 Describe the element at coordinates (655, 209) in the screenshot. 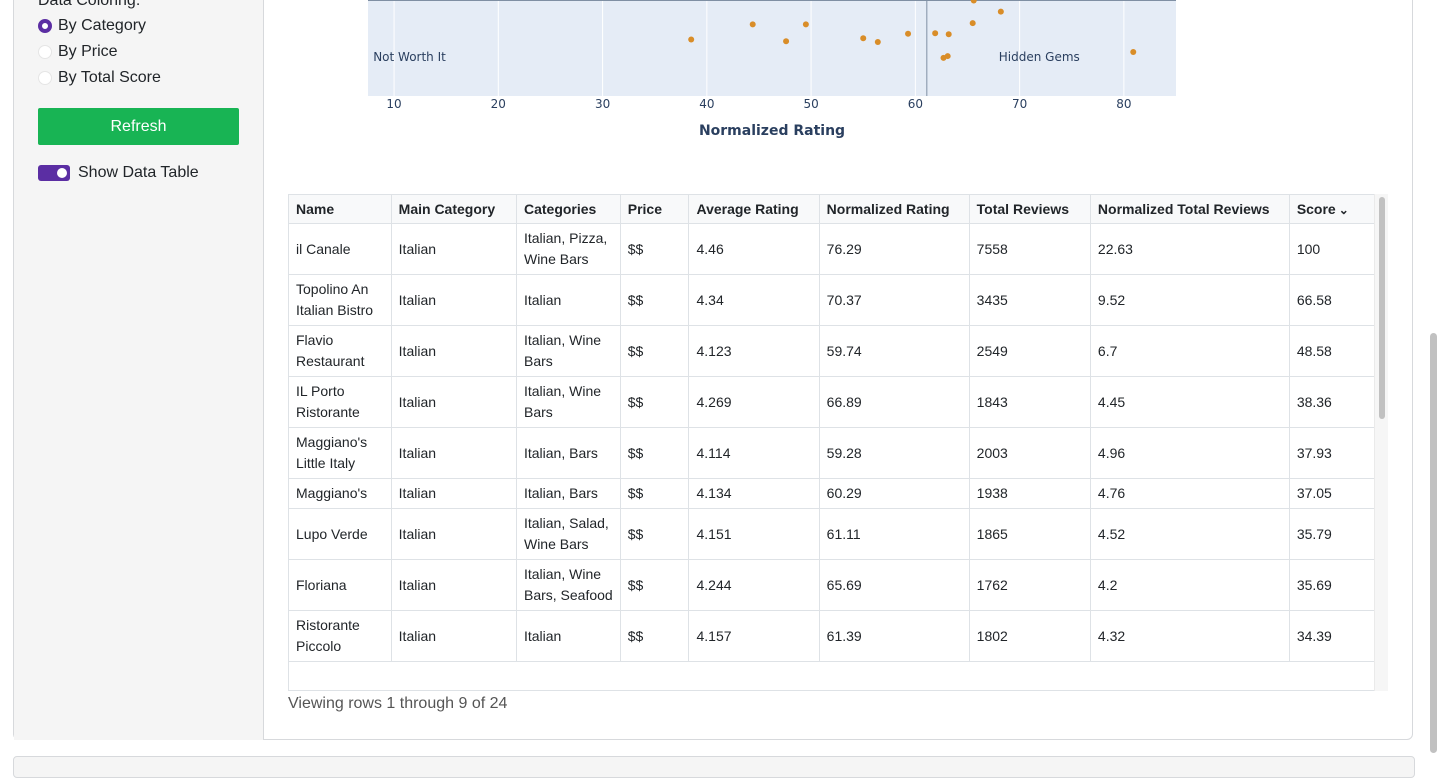

I see `column-header: Price` at that location.